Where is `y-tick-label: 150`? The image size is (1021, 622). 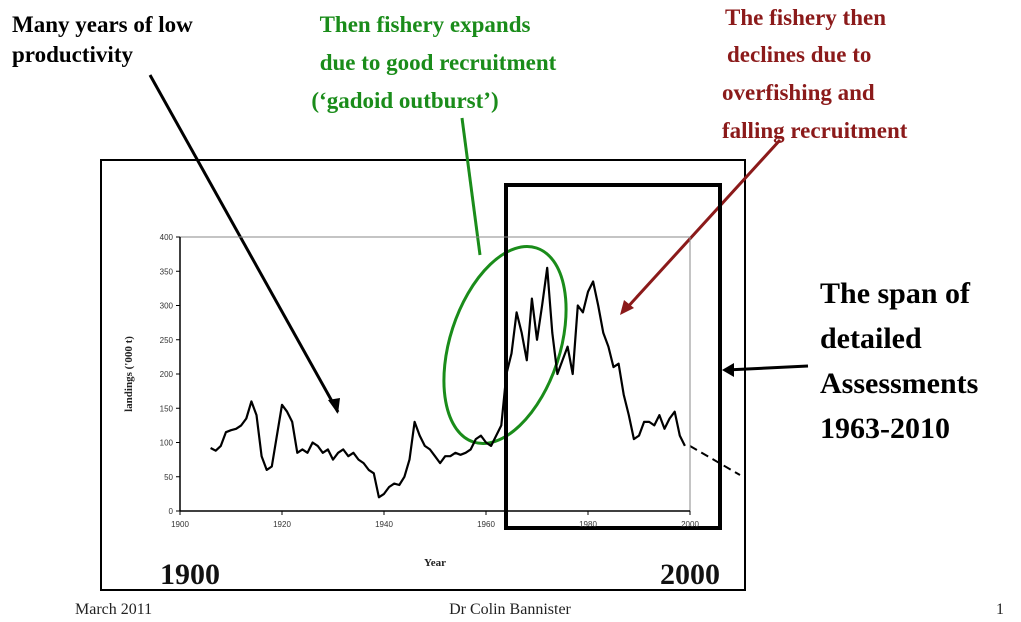
y-tick-label: 150 is located at coordinates (167, 408).